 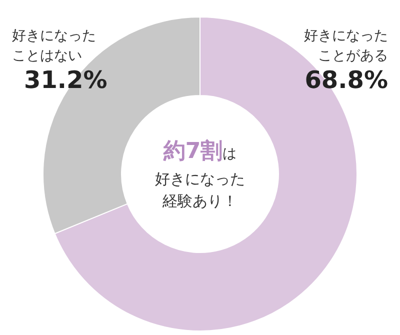 What do you see at coordinates (66, 80) in the screenshot?
I see `data-label: 31.2%` at bounding box center [66, 80].